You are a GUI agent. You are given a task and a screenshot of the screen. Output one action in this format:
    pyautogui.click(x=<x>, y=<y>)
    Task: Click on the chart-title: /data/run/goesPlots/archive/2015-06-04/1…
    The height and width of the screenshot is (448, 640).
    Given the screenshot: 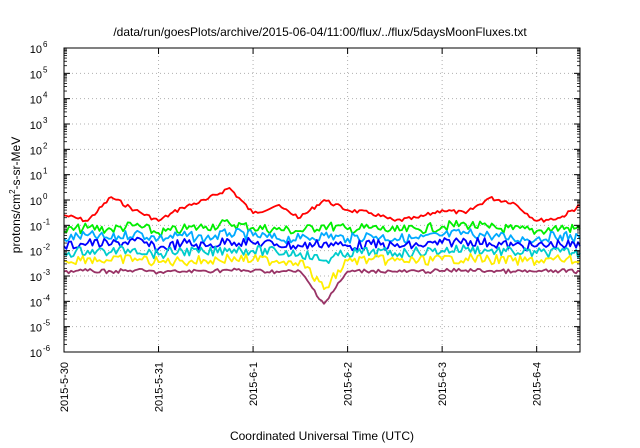 What is the action you would take?
    pyautogui.click(x=320, y=32)
    